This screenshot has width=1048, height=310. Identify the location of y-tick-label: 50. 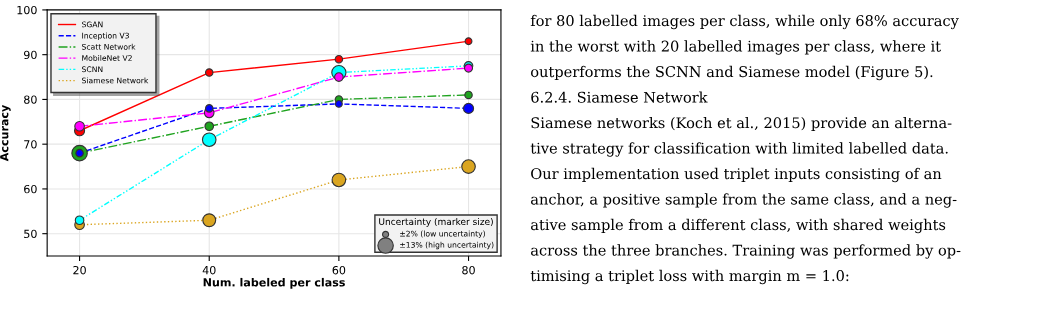
(30, 234).